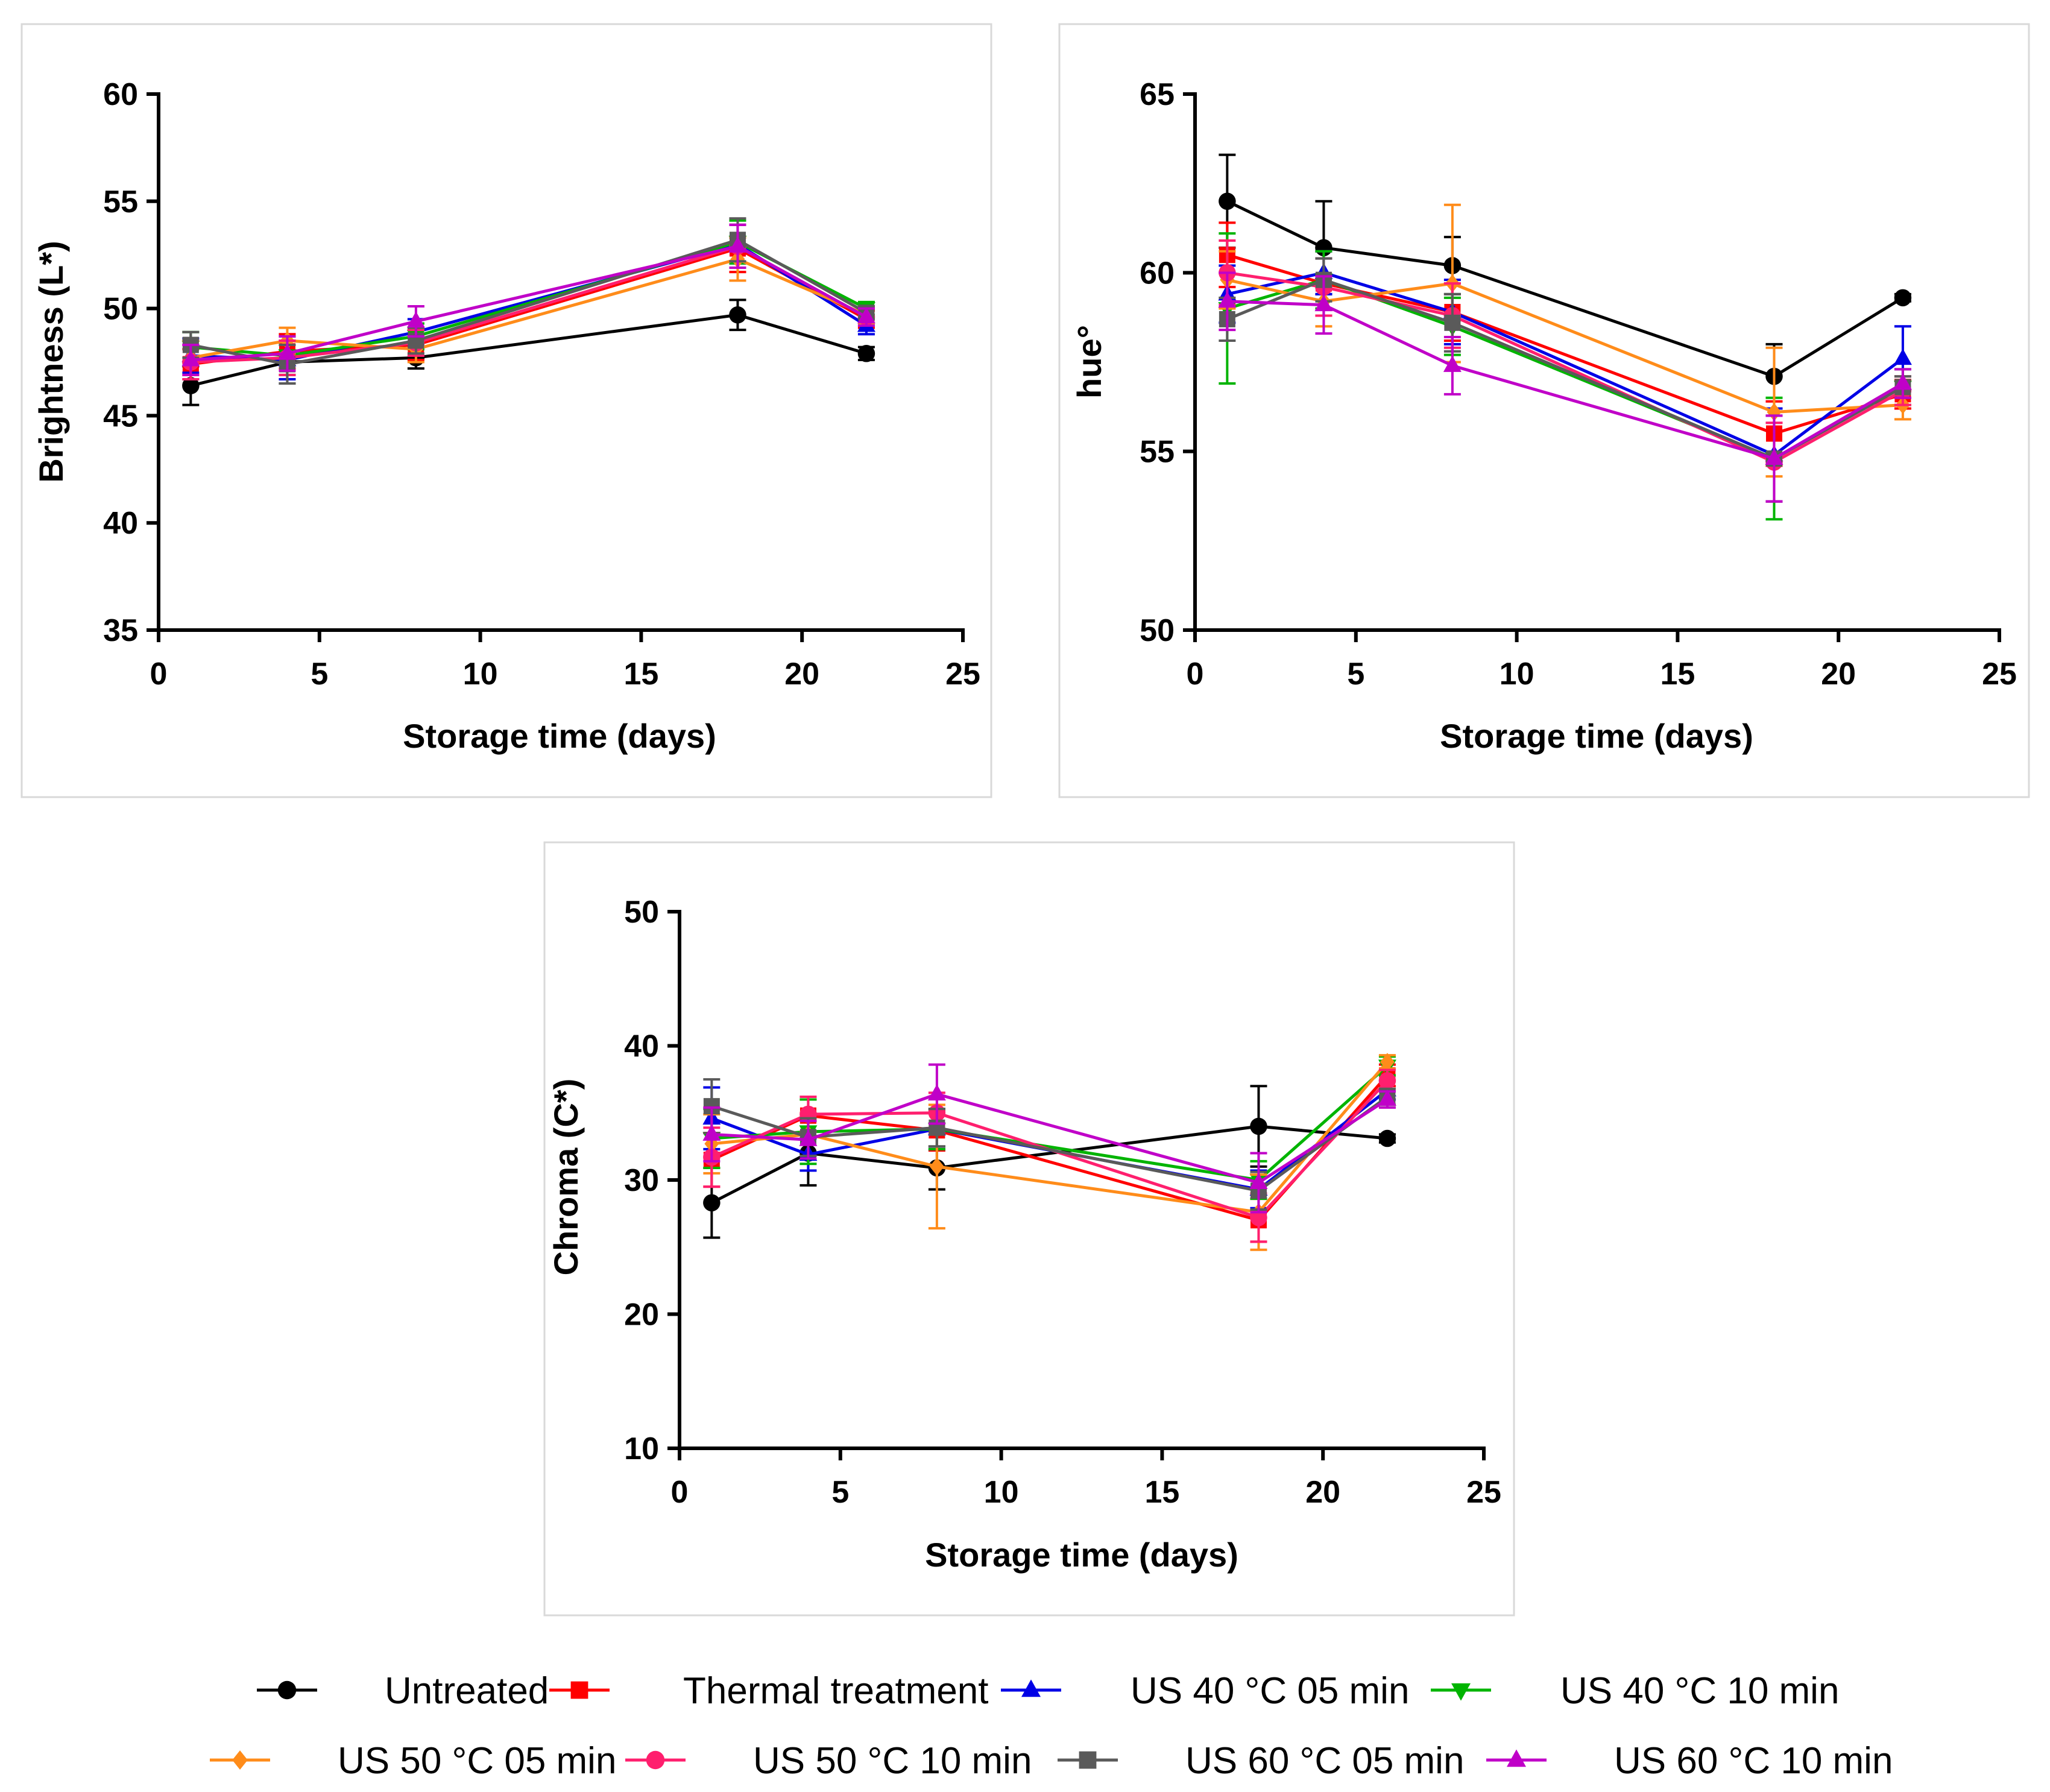  Describe the element at coordinates (1324, 1761) in the screenshot. I see `legend-label: US 60 °C 05 min` at that location.